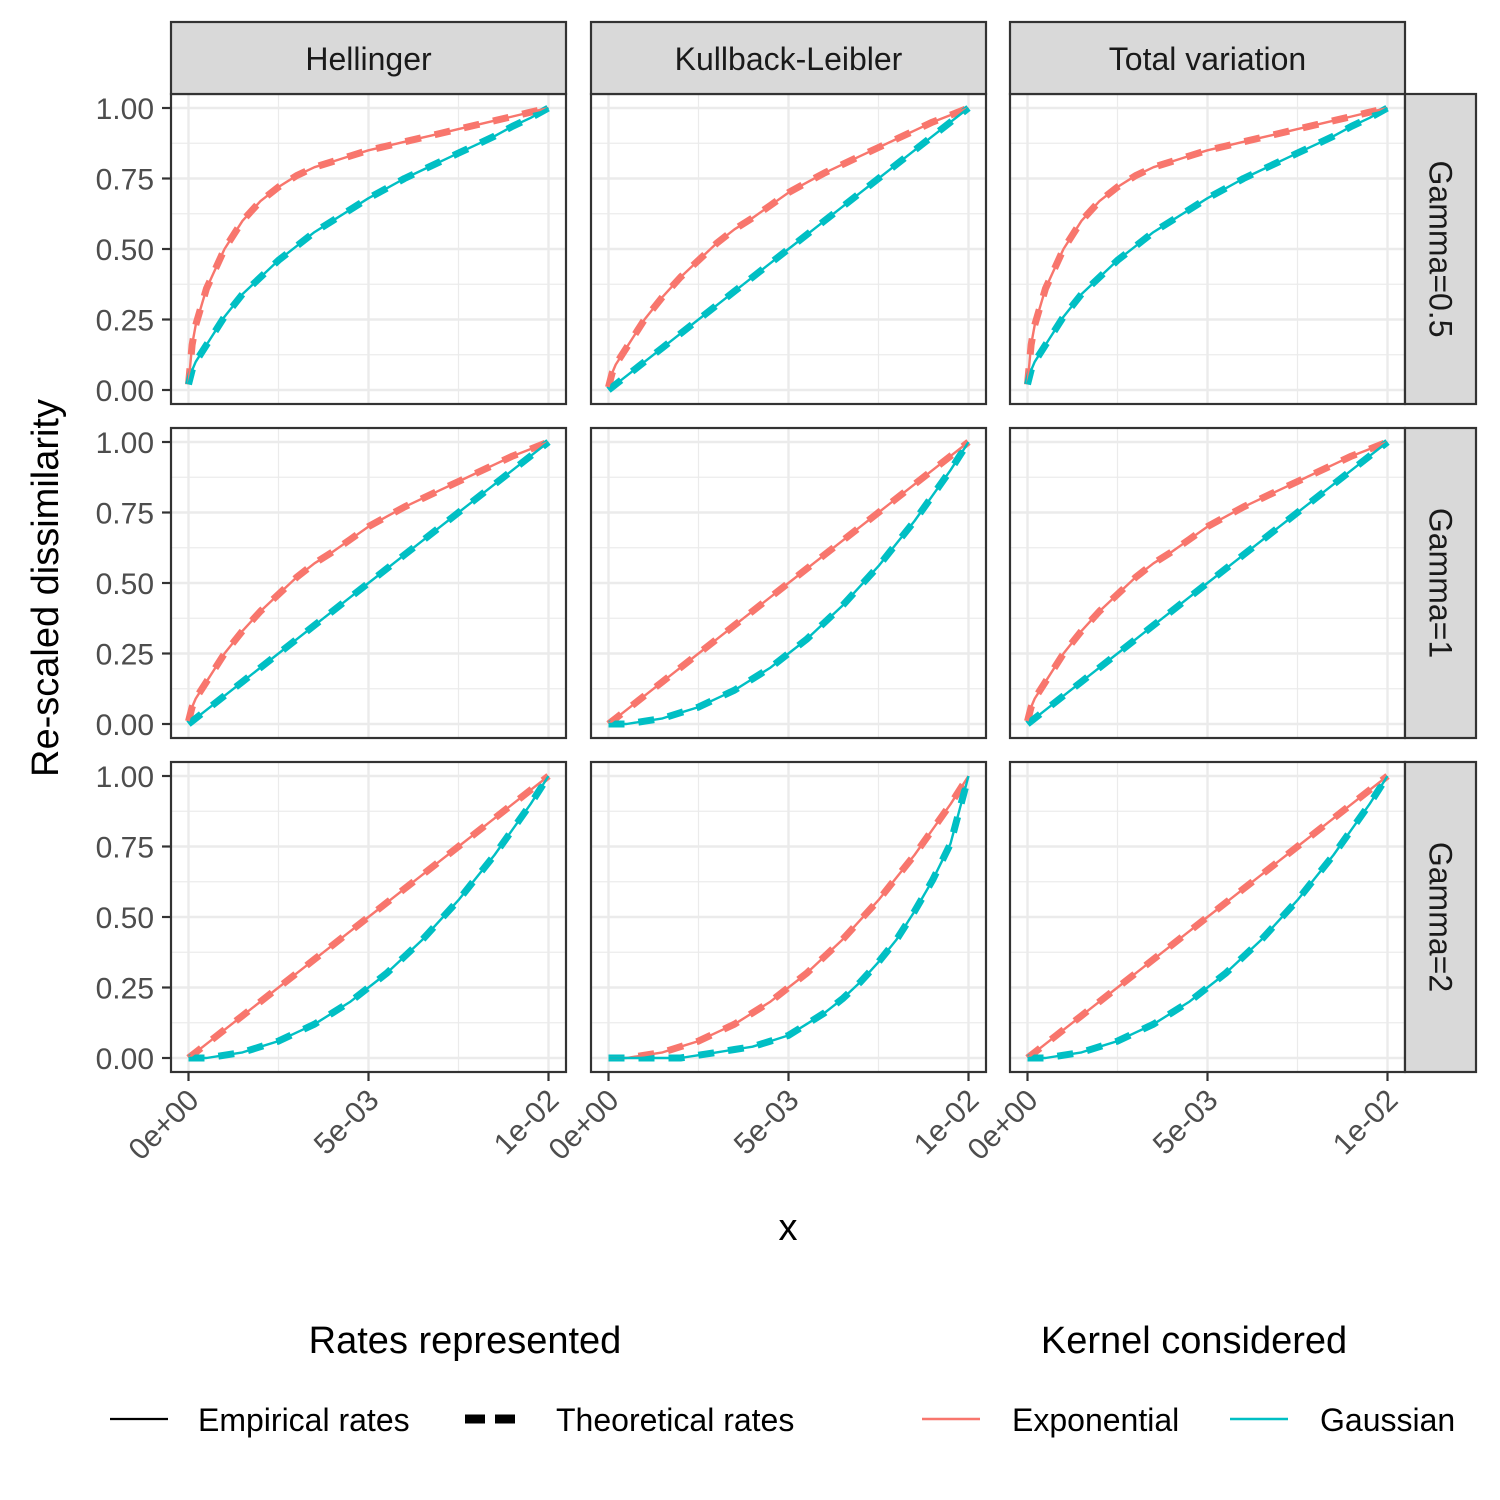 The image size is (1500, 1500). I want to click on x-axis-hellinger: 0e+00 5e-03 1e-02, so click(344, 1119).